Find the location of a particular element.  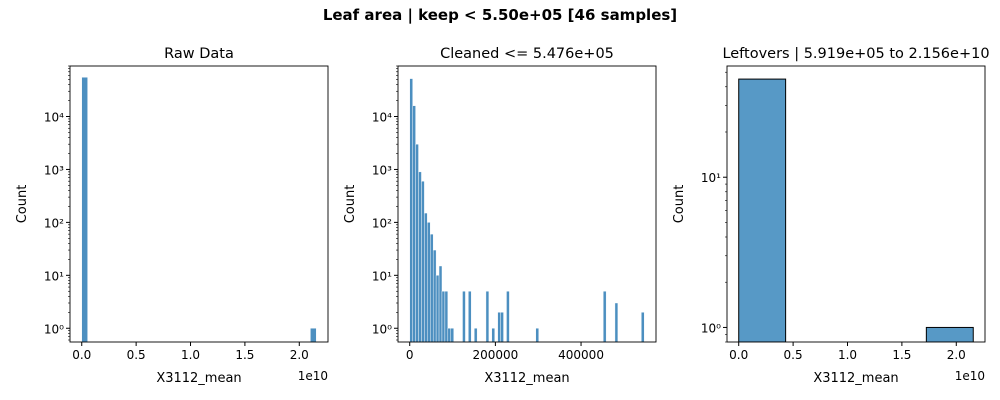

figure-title: Leaf area | keep < 5.50e+05 [46 samples] is located at coordinates (500, 15).